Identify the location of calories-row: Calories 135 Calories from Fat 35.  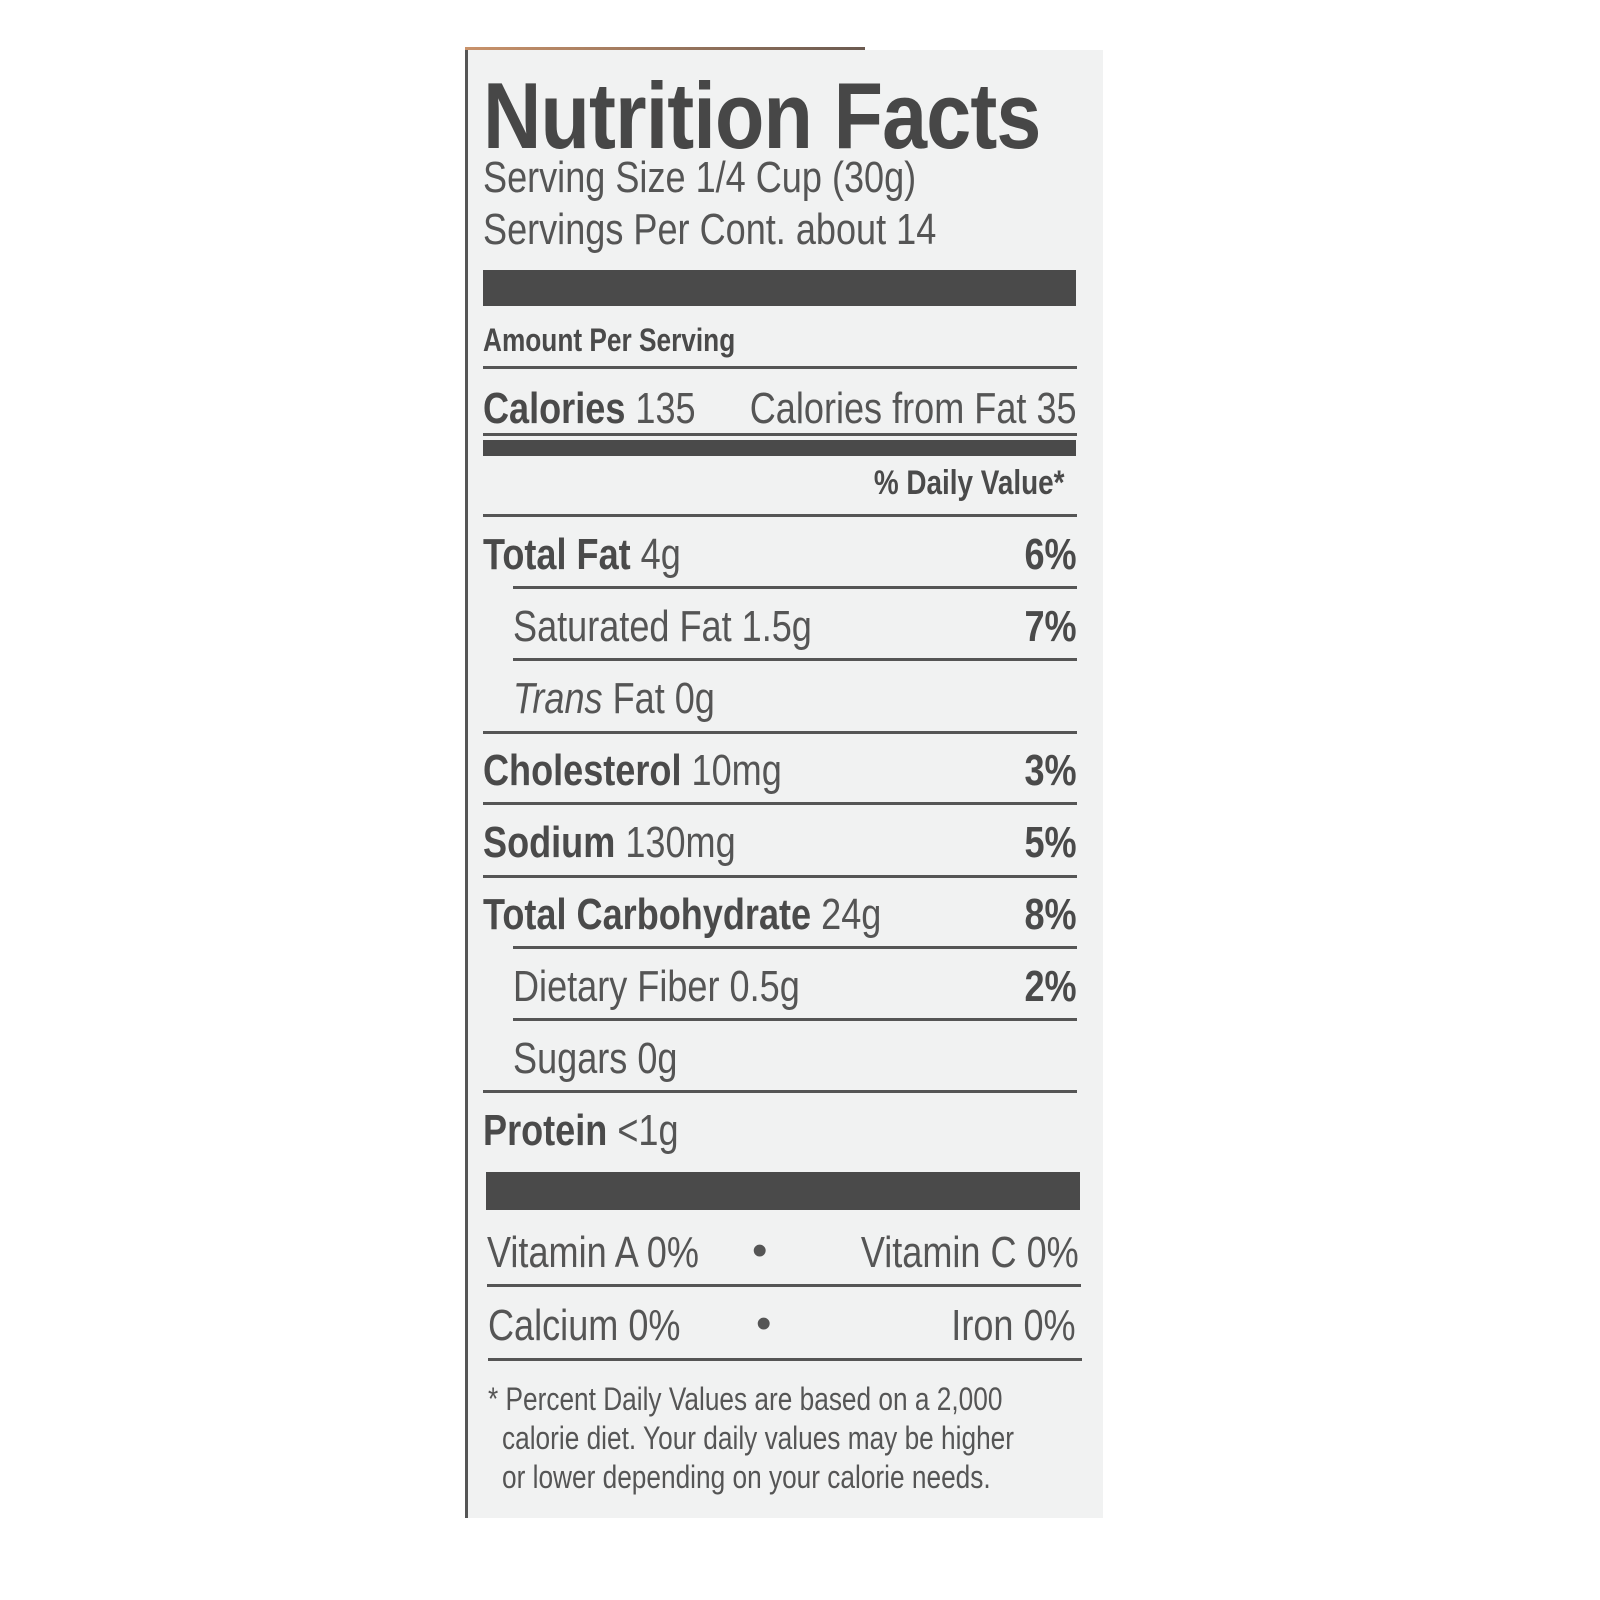
(780, 414).